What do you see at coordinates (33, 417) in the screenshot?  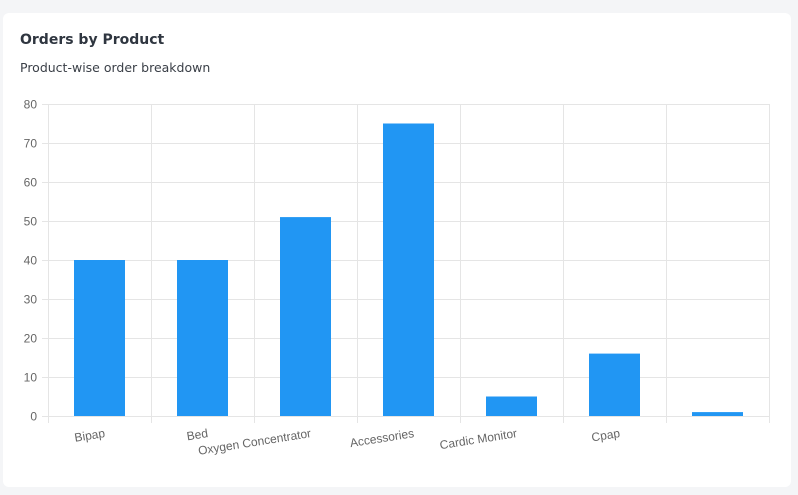 I see `y-tick-label: 0` at bounding box center [33, 417].